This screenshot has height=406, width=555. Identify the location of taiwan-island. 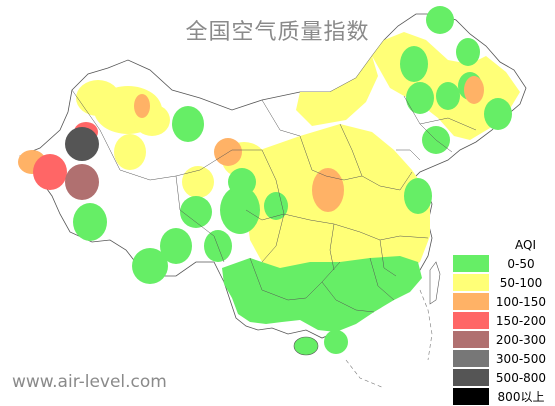
(435, 283).